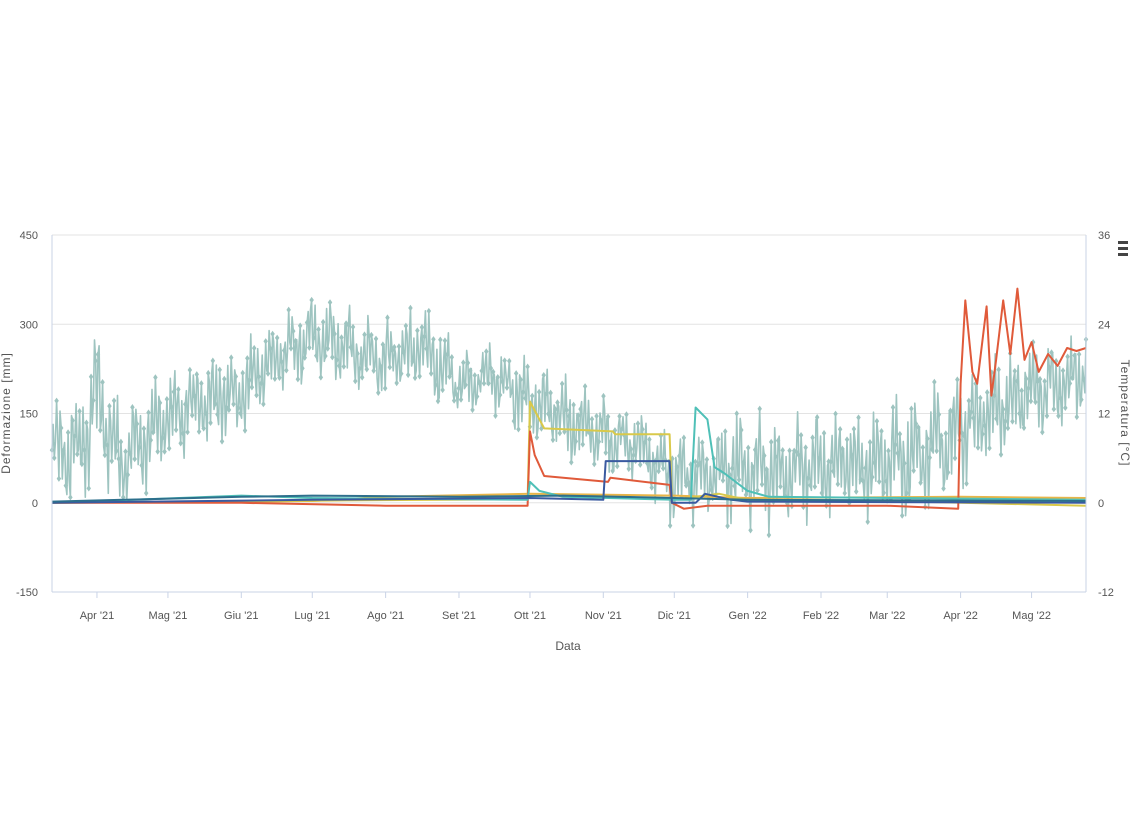  What do you see at coordinates (568, 646) in the screenshot?
I see `x-axis-title: Data` at bounding box center [568, 646].